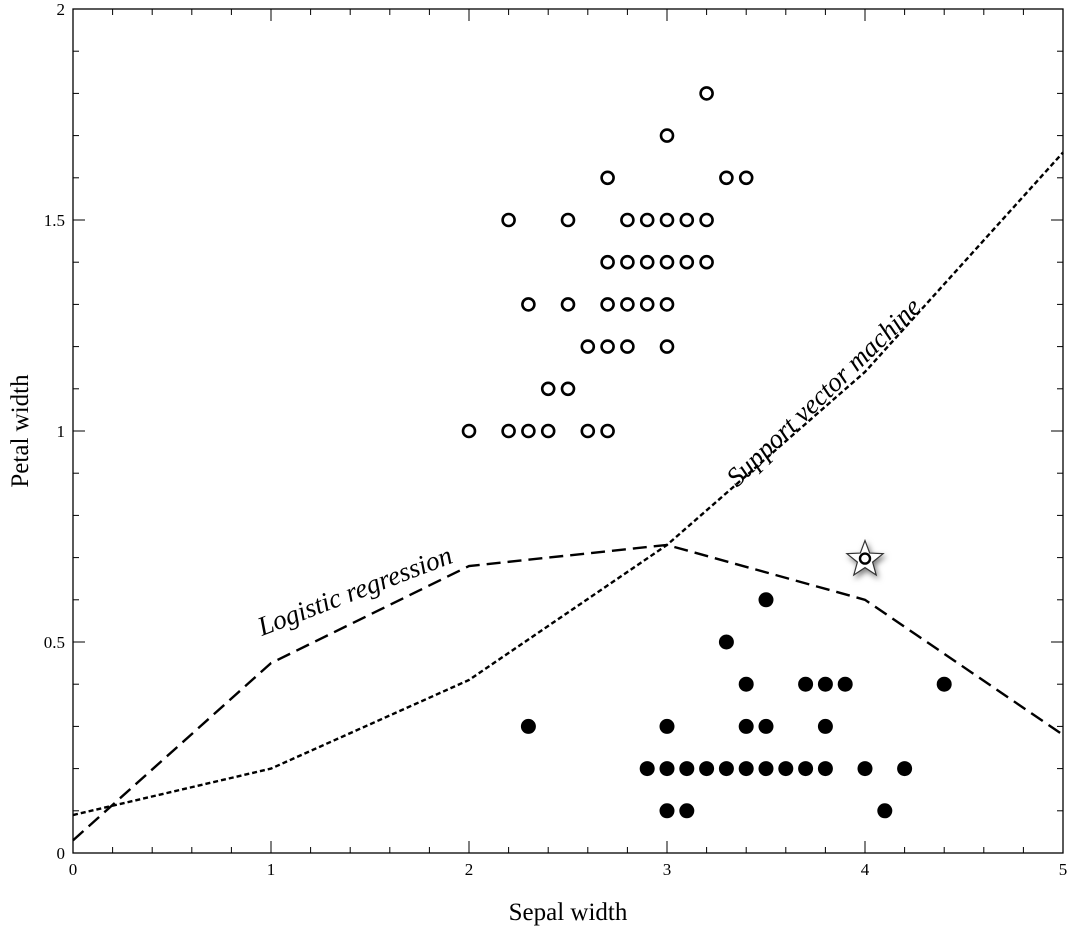 This screenshot has height=929, width=1072. What do you see at coordinates (73, 869) in the screenshot?
I see `x-tick-label: 0` at bounding box center [73, 869].